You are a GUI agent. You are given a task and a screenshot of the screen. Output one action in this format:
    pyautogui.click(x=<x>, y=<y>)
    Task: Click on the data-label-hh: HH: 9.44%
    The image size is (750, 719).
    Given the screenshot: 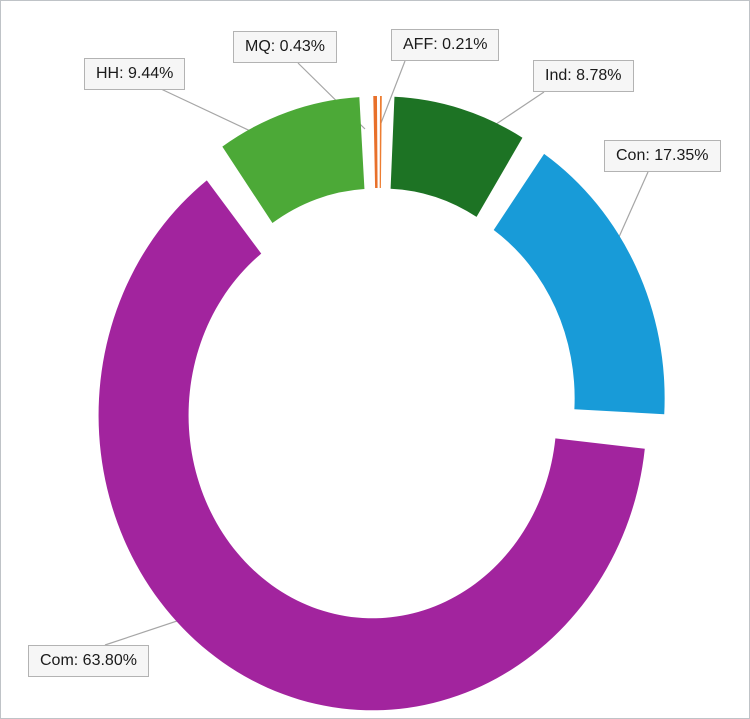 What is the action you would take?
    pyautogui.click(x=135, y=74)
    